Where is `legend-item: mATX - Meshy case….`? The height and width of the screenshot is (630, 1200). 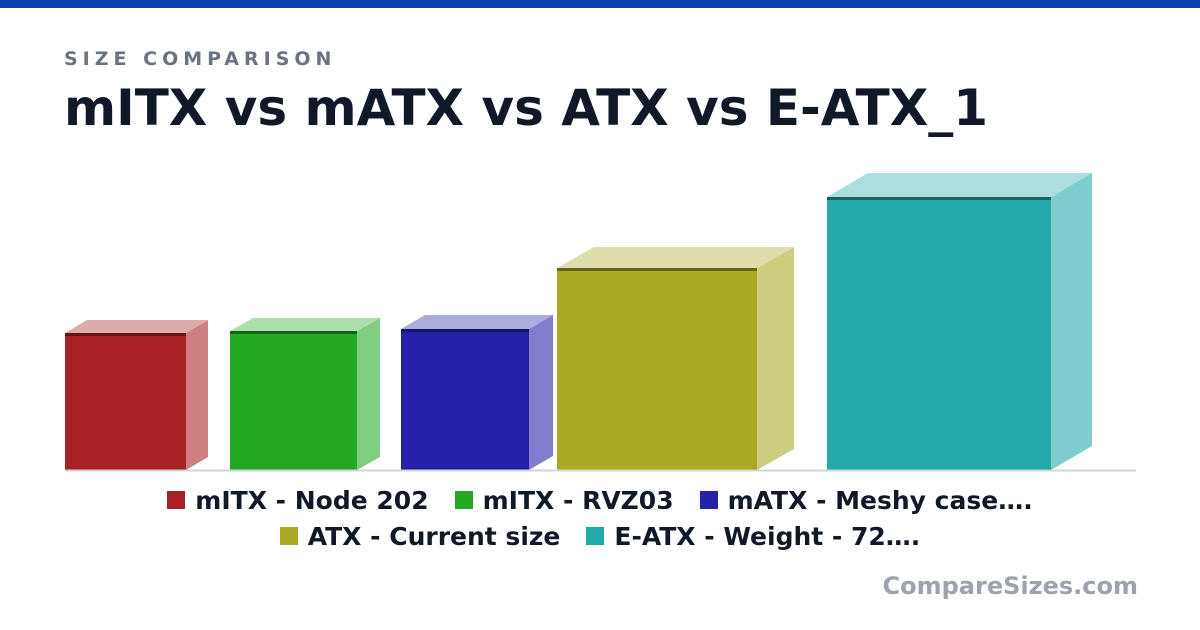
legend-item: mATX - Meshy case…. is located at coordinates (866, 500).